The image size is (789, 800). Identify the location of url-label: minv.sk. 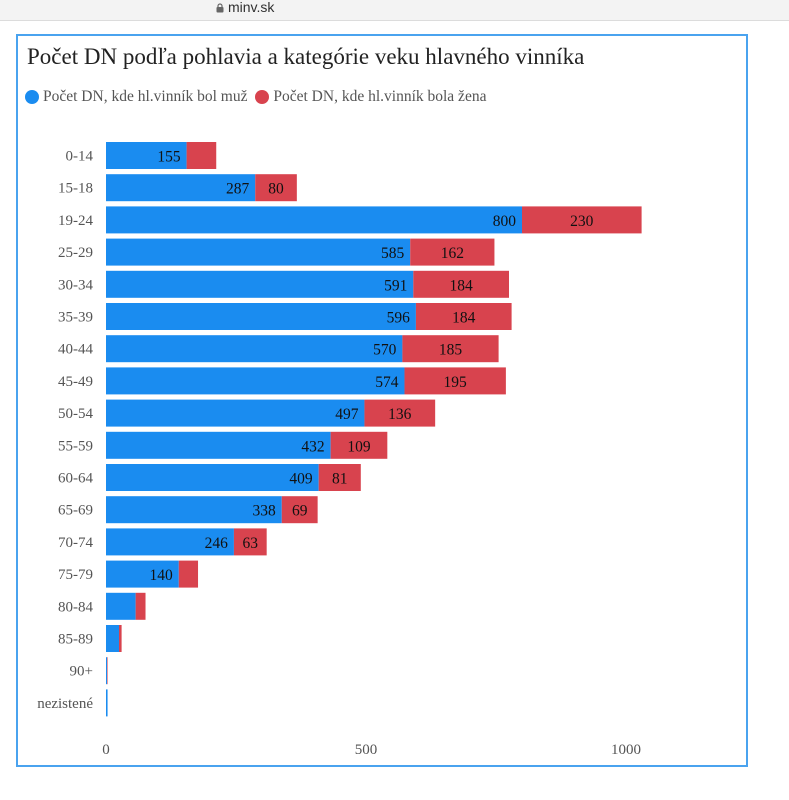
(251, 7).